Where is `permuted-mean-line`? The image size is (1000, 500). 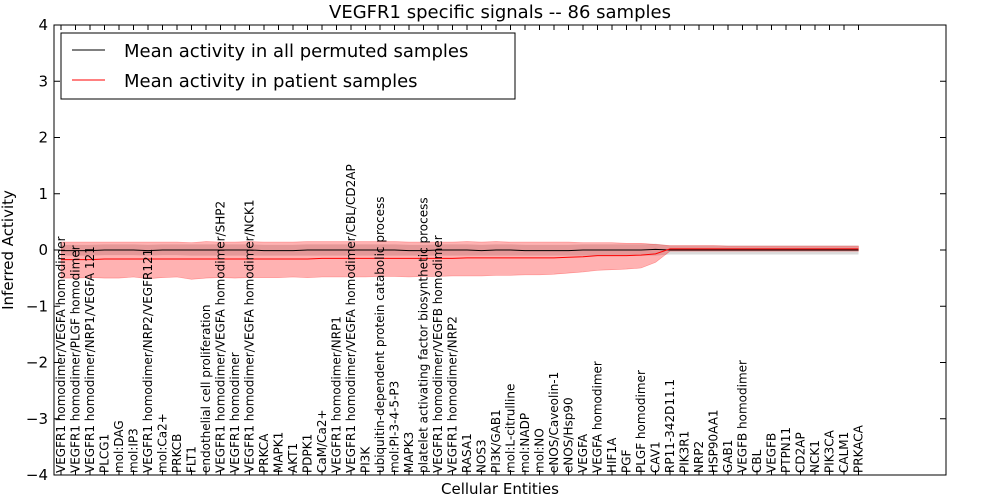 permuted-mean-line is located at coordinates (460, 250).